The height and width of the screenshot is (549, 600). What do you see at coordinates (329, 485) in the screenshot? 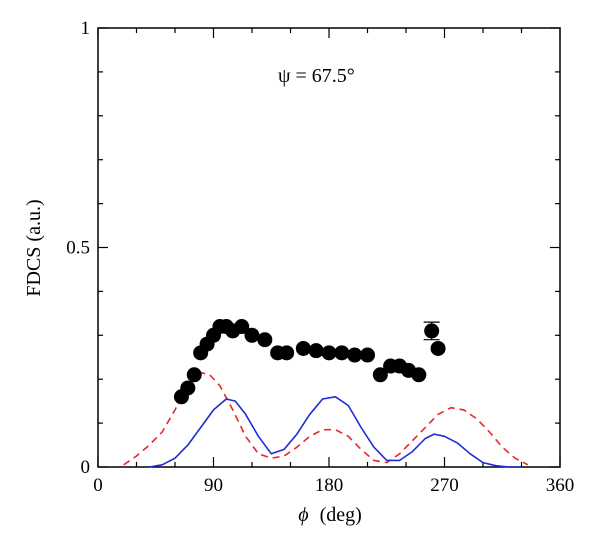
I see `x-tick-label: 180` at bounding box center [329, 485].